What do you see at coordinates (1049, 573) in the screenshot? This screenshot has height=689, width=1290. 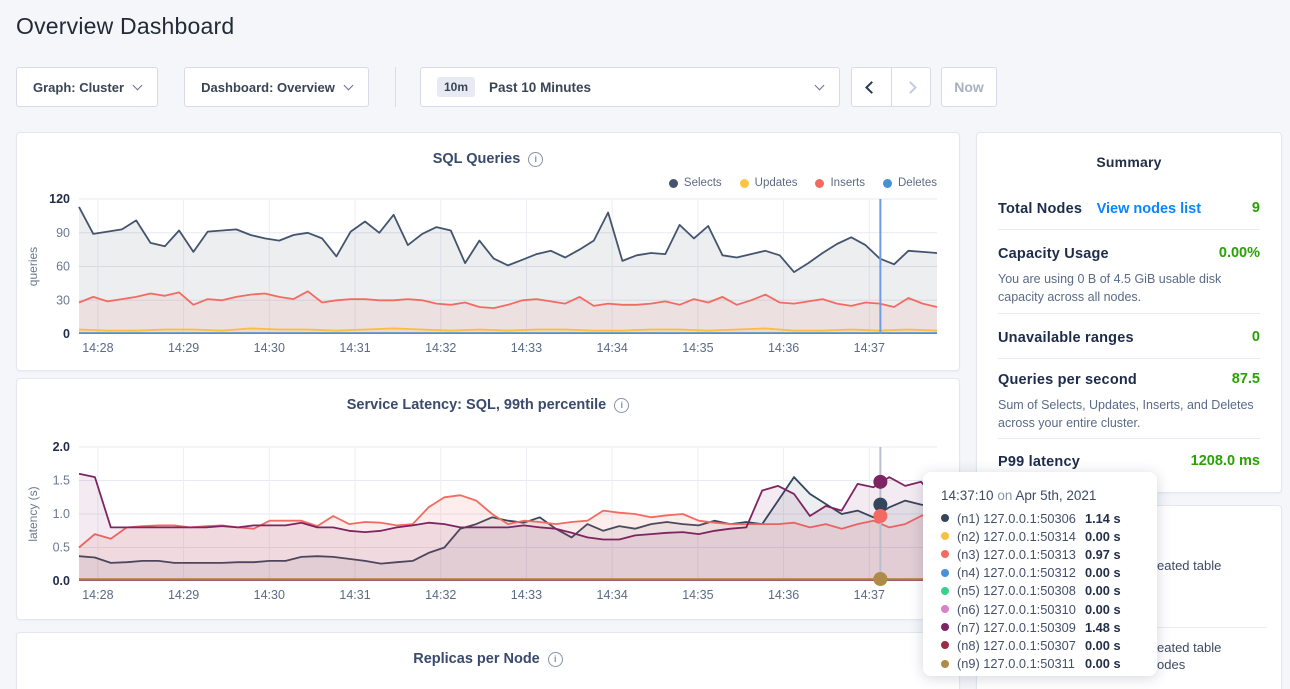 I see `tooltip-row: (n4) 127.0.0.1:50312 0.00 s` at bounding box center [1049, 573].